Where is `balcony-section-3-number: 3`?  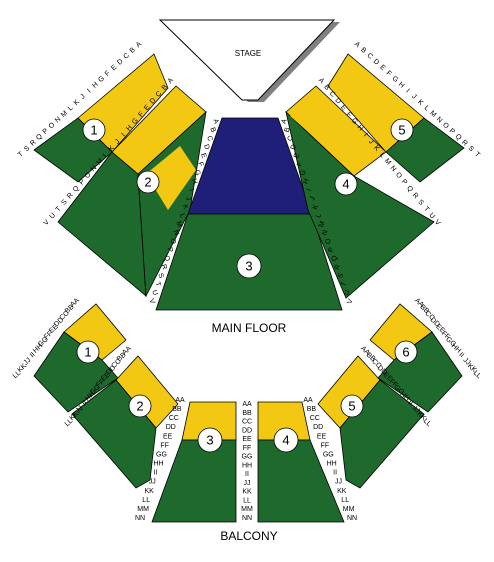
balcony-section-3-number: 3 is located at coordinates (209, 440).